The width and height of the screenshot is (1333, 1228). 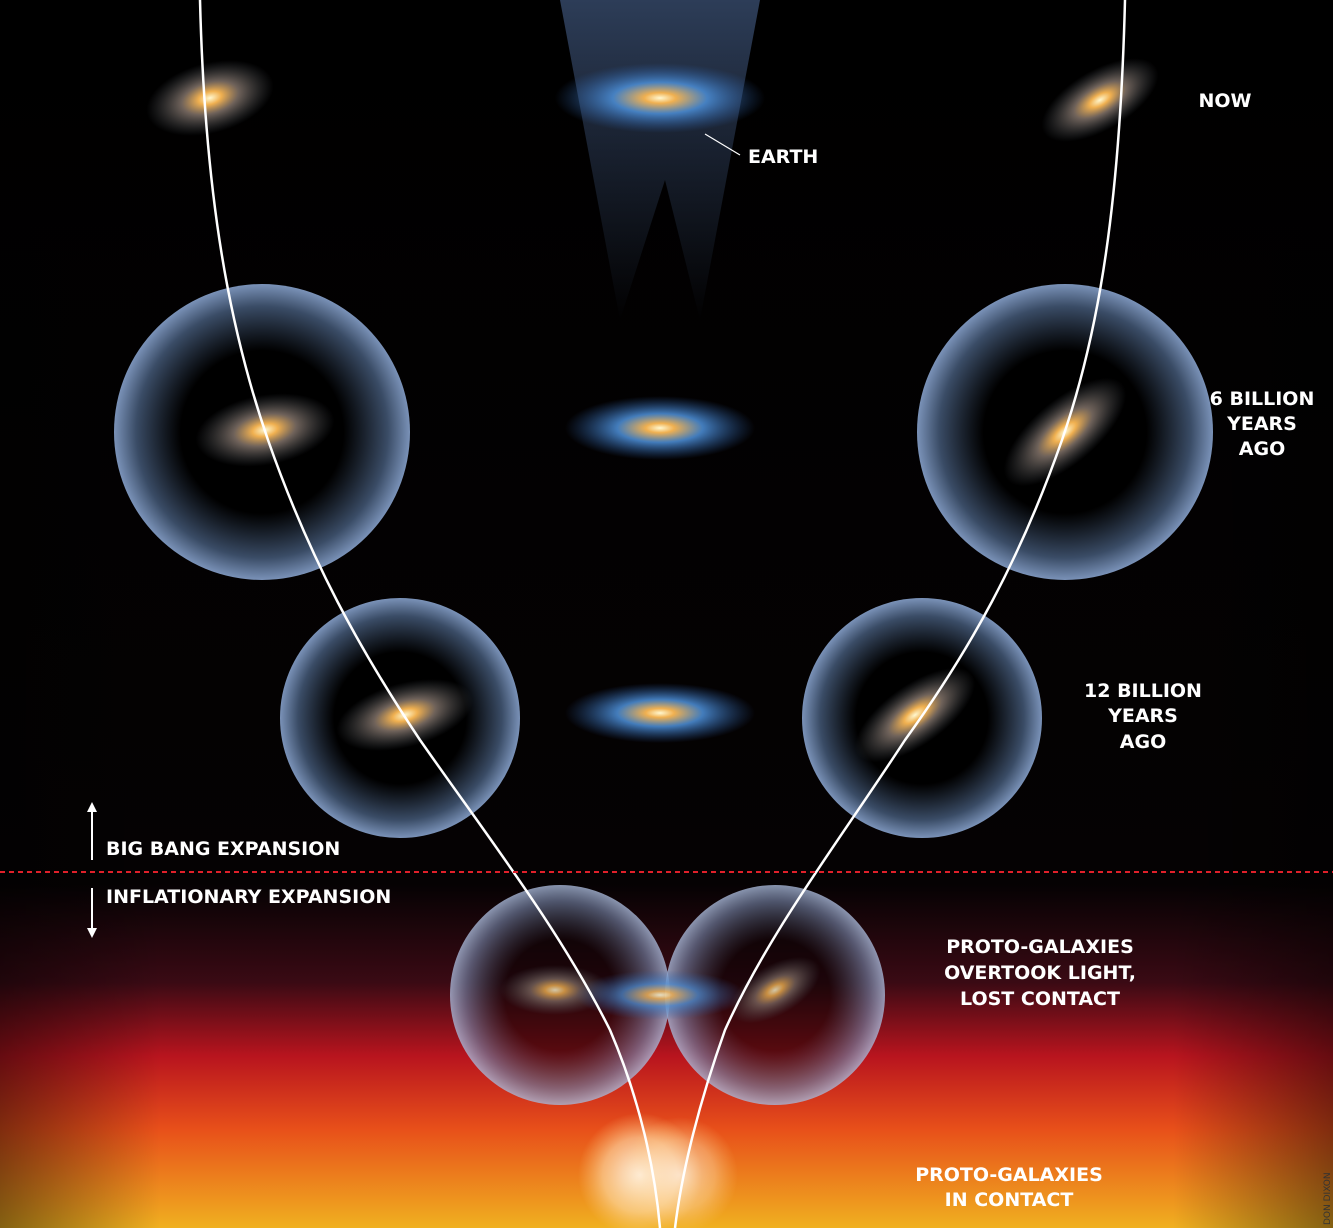 What do you see at coordinates (1328, 1198) in the screenshot?
I see `credit: DON DIXON` at bounding box center [1328, 1198].